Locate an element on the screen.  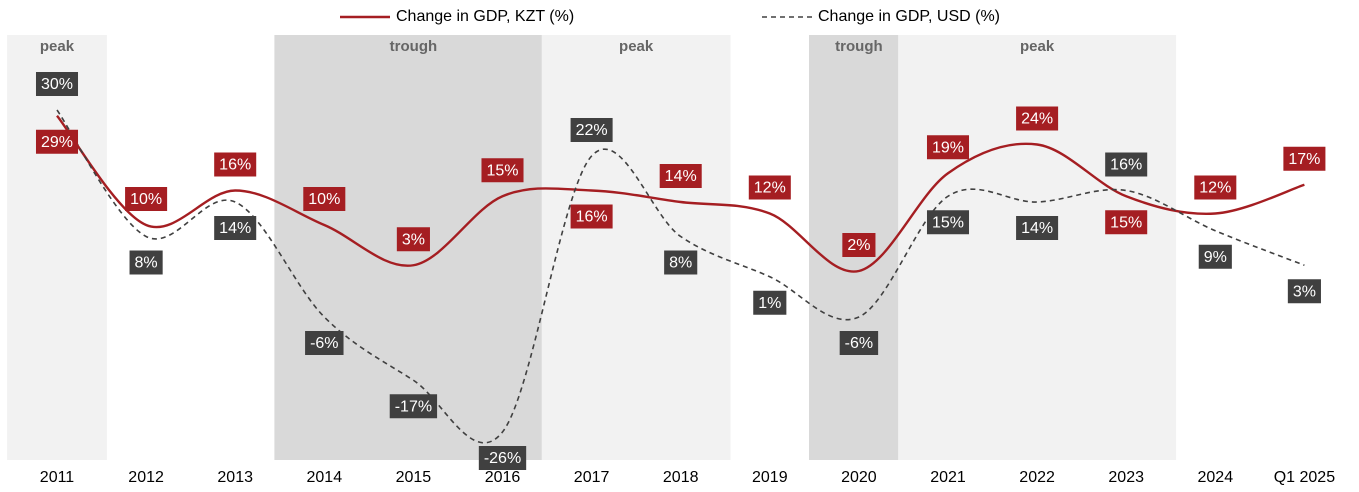
data-label-text: 22% is located at coordinates (592, 130).